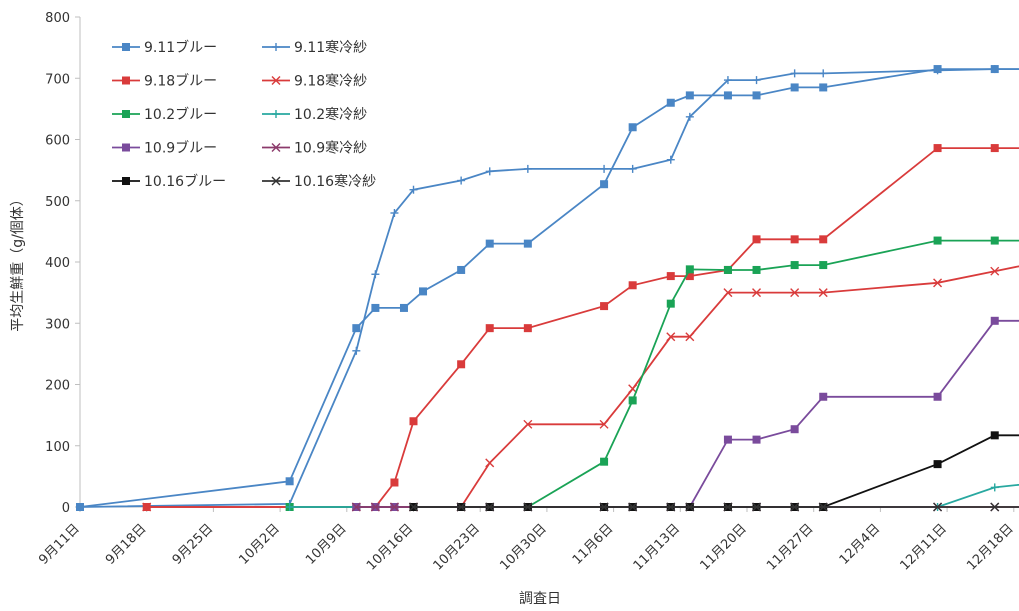 The image size is (1019, 611). Describe the element at coordinates (723, 547) in the screenshot. I see `x-tick-label: 11月20日` at that location.